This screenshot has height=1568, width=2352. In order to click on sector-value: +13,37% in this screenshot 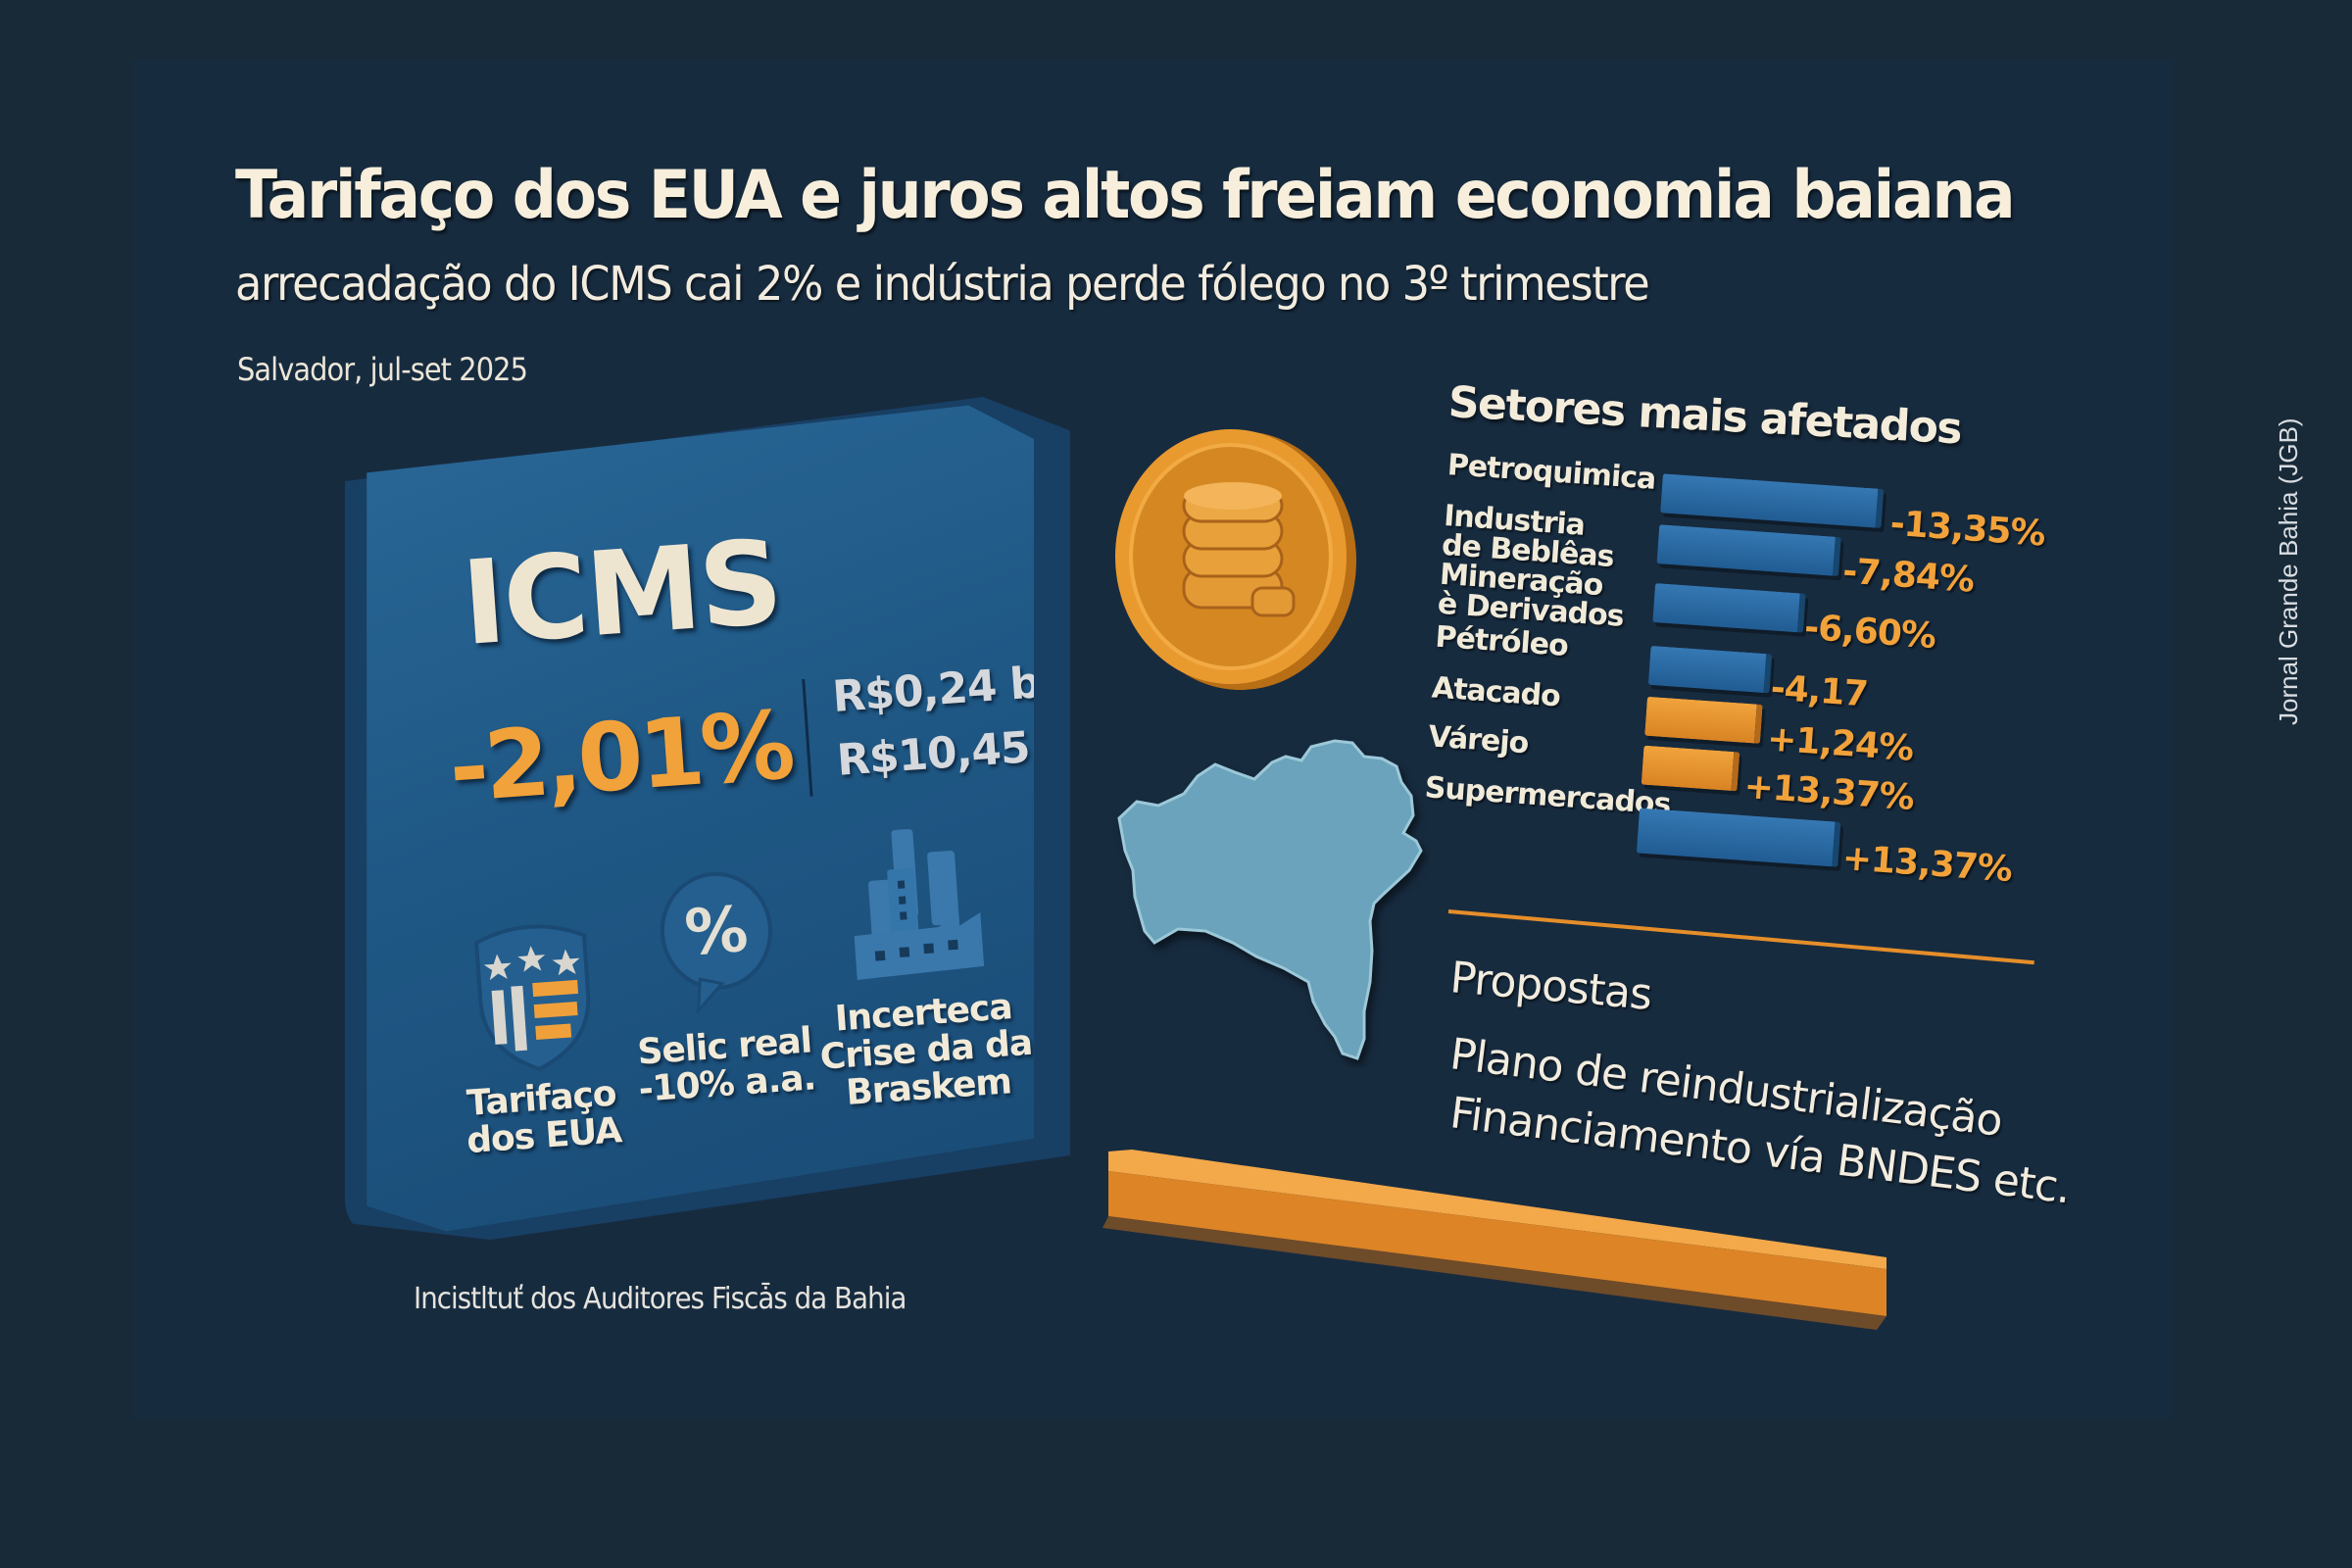, I will do `click(1927, 864)`.